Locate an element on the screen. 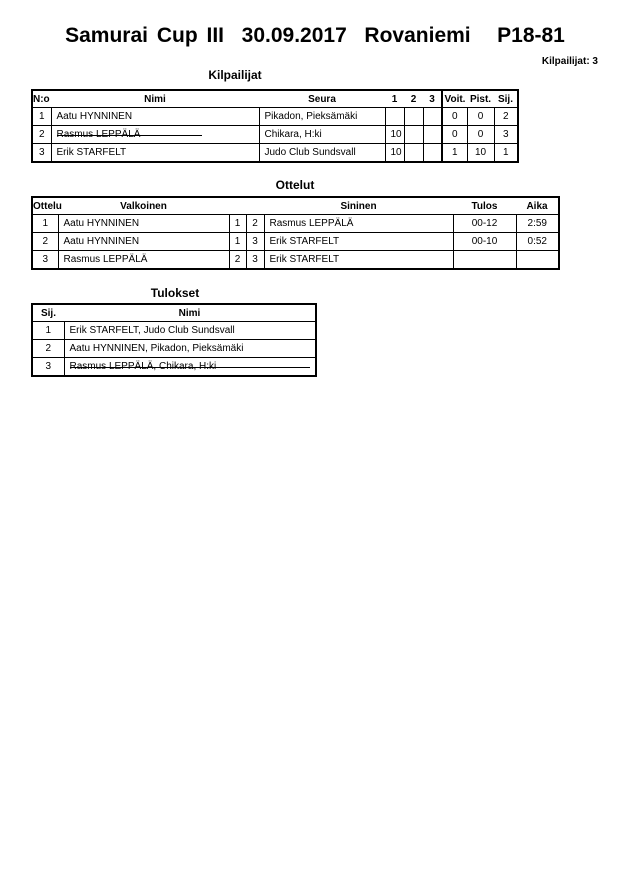 The height and width of the screenshot is (891, 630). match-result: 00-10 is located at coordinates (484, 241).